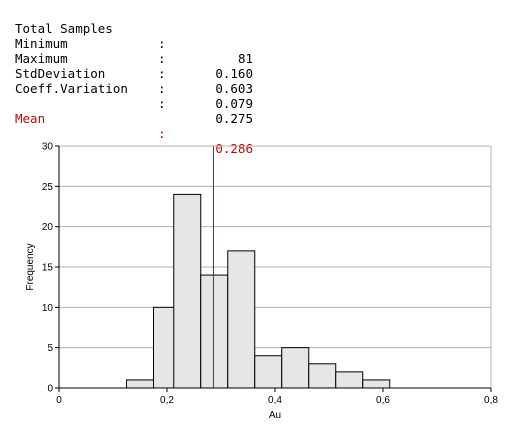 The image size is (513, 427). I want to click on y-tick-label: 10, so click(48, 308).